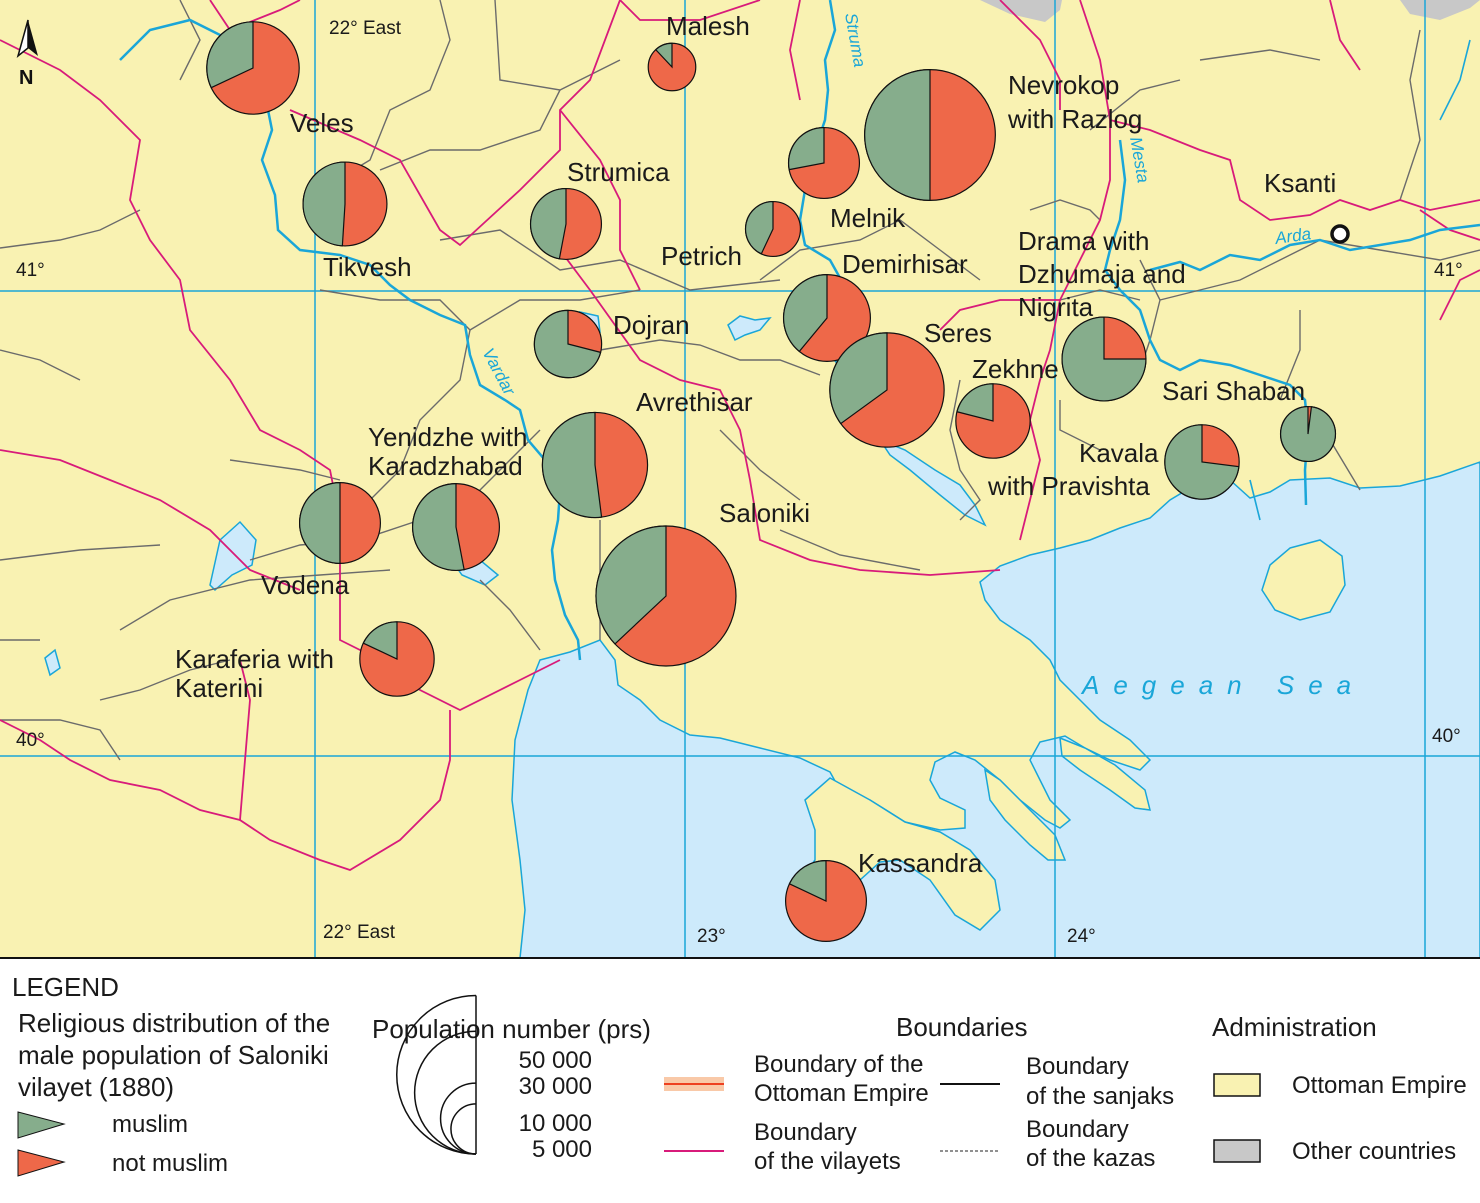 This screenshot has height=1203, width=1480. What do you see at coordinates (1015, 369) in the screenshot?
I see `district-label-zekhne: Zekhne` at bounding box center [1015, 369].